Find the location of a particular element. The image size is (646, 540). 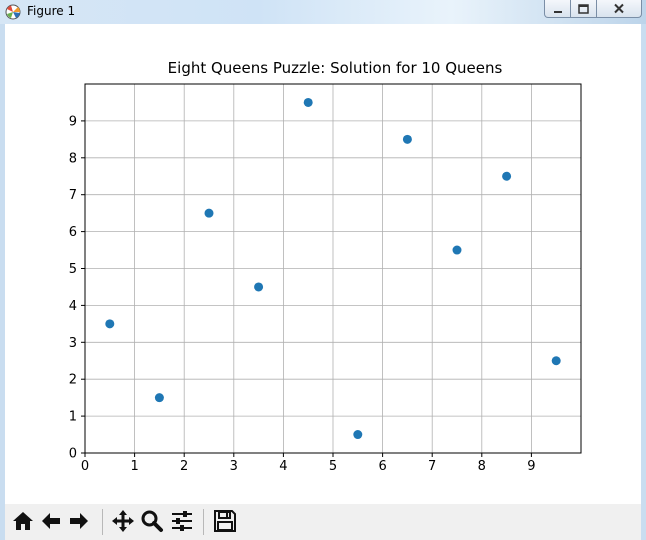

x-tick-label: 6 is located at coordinates (382, 466).